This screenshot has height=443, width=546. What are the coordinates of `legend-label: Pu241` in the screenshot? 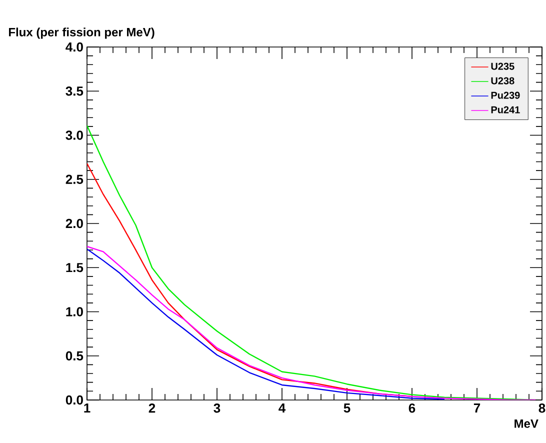 It's located at (505, 110).